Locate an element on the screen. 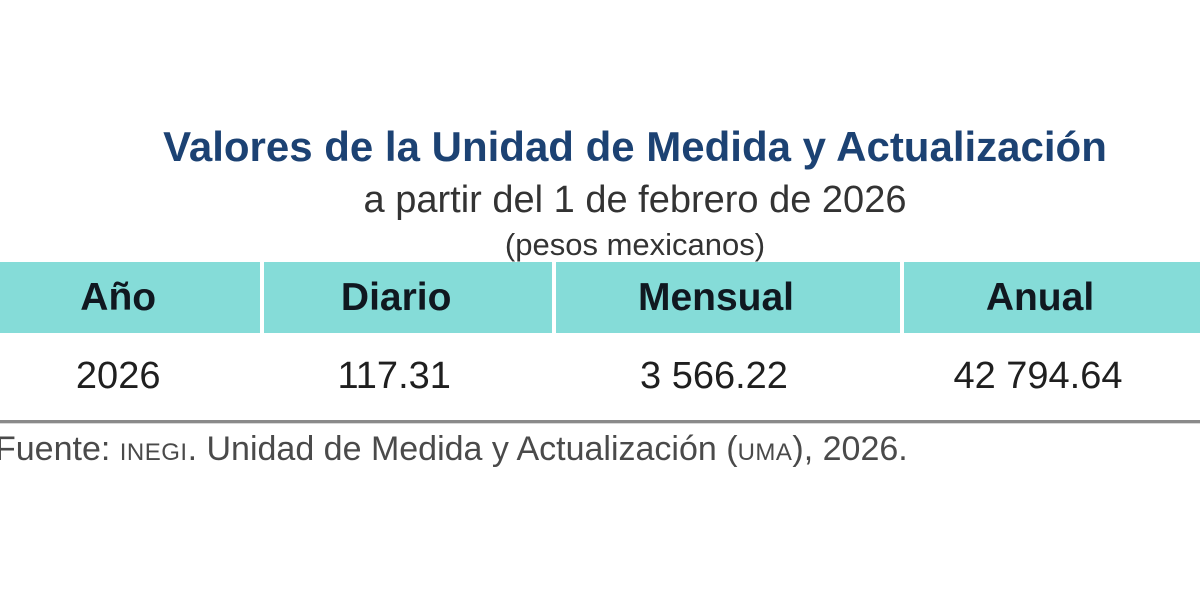 The image size is (1200, 600). source-middle: . Unidad de Medida y Actualización ( is located at coordinates (462, 449).